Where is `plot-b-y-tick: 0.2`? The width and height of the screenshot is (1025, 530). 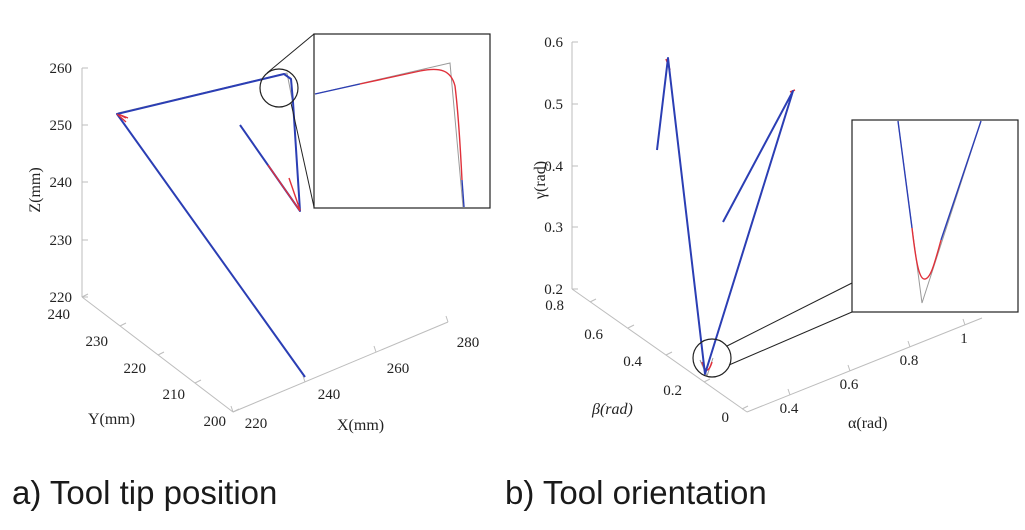
plot-b-y-tick: 0.2 is located at coordinates (672, 391).